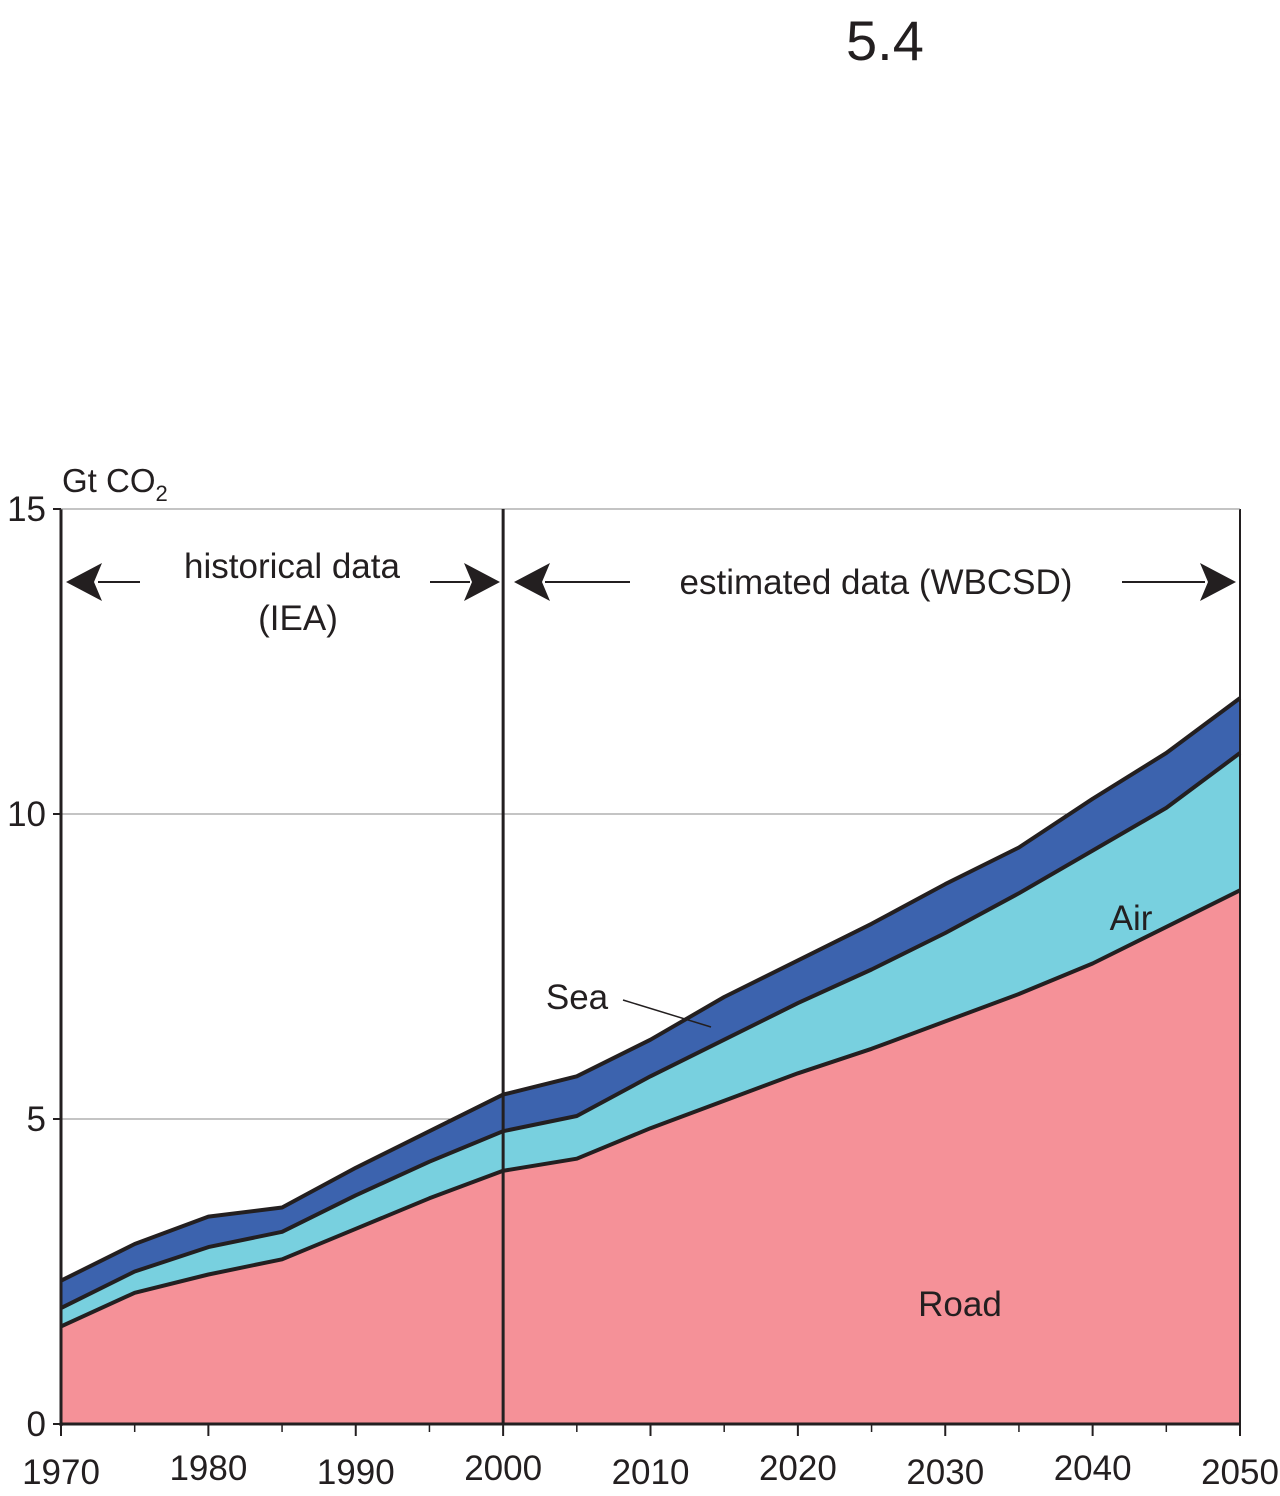 The width and height of the screenshot is (1280, 1496). Describe the element at coordinates (1218, 582) in the screenshot. I see `estimated-arrow-right-head` at that location.